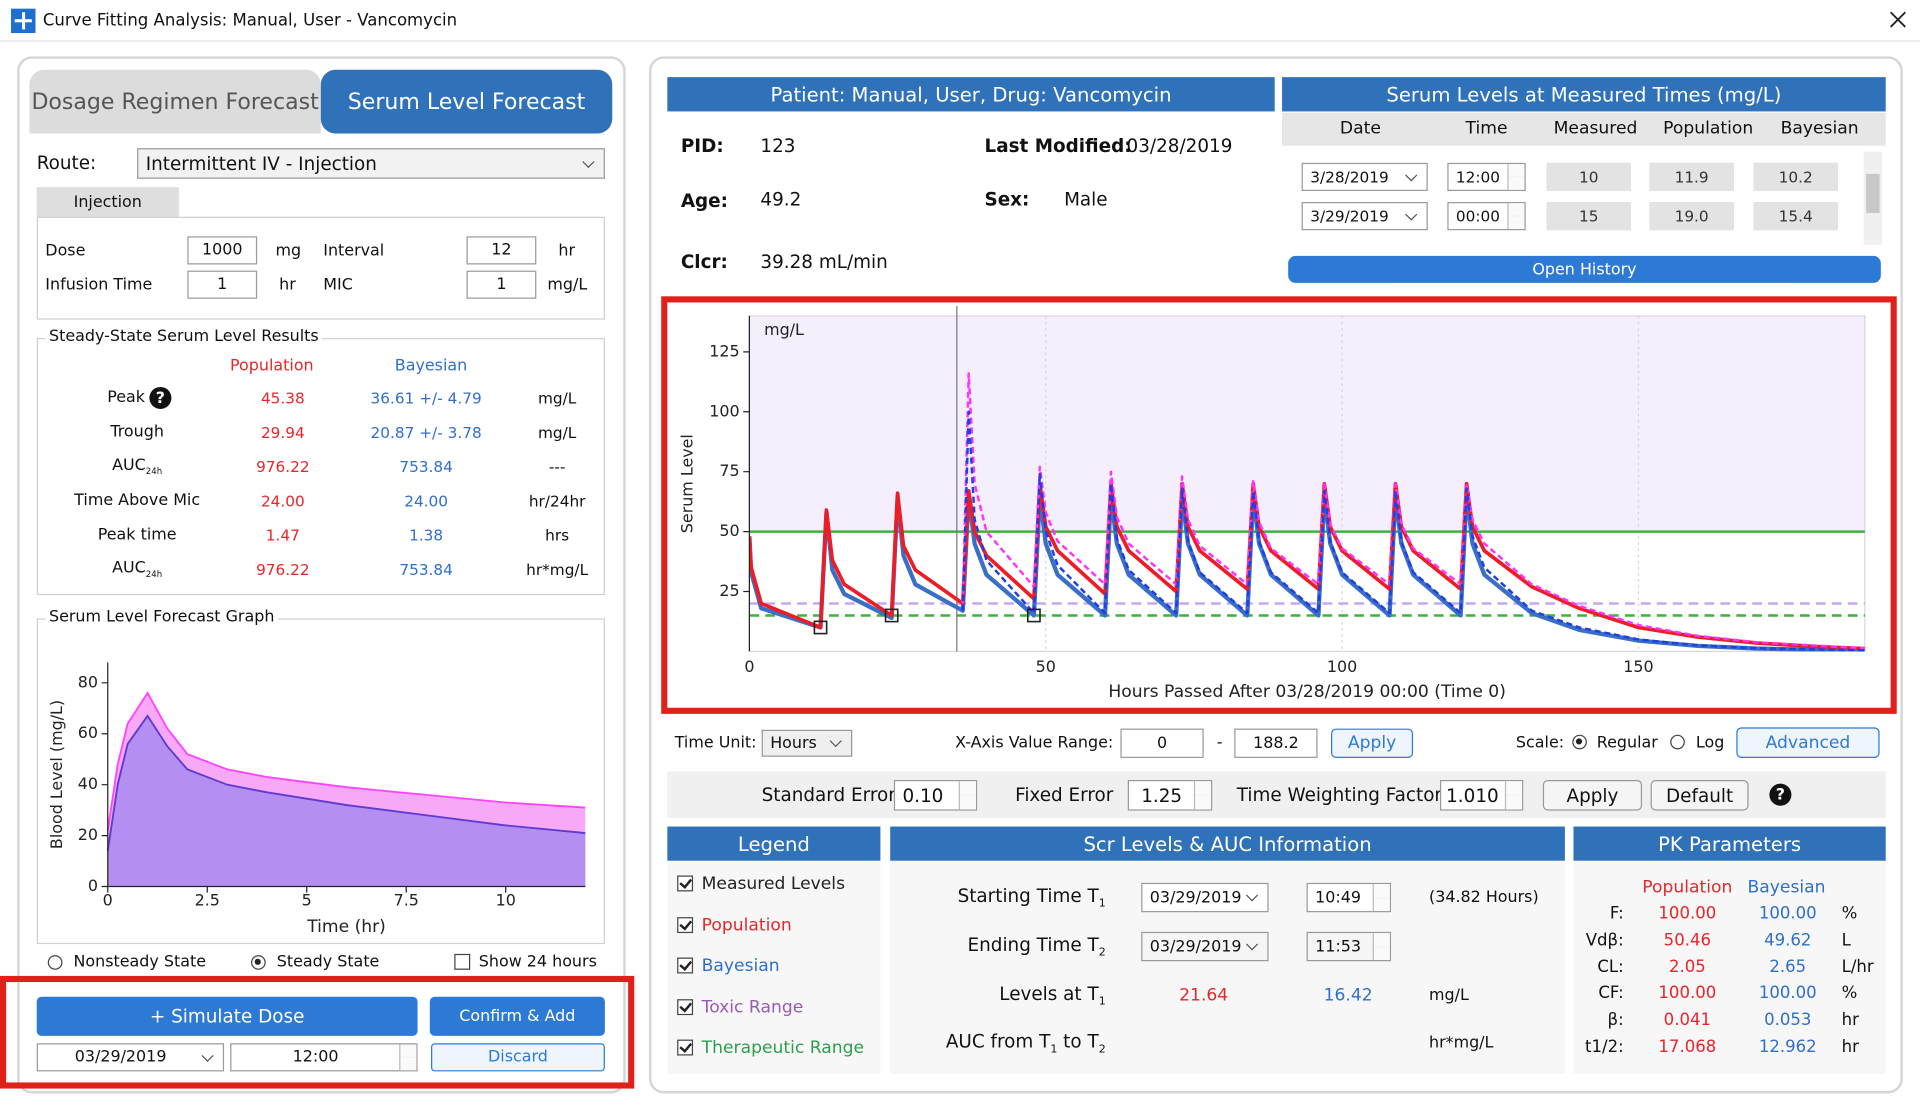 The height and width of the screenshot is (1107, 1920). What do you see at coordinates (1205, 897) in the screenshot?
I see `start-date-select: 03/29/2019` at bounding box center [1205, 897].